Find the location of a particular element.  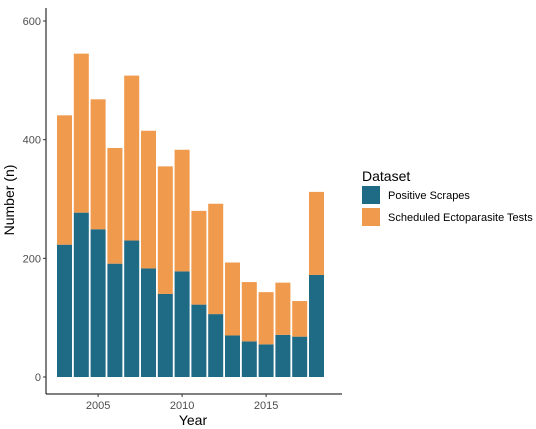

legend-label-scheduled-ectoparasite-tests: Scheduled Ectoparasite Tests is located at coordinates (460, 218).